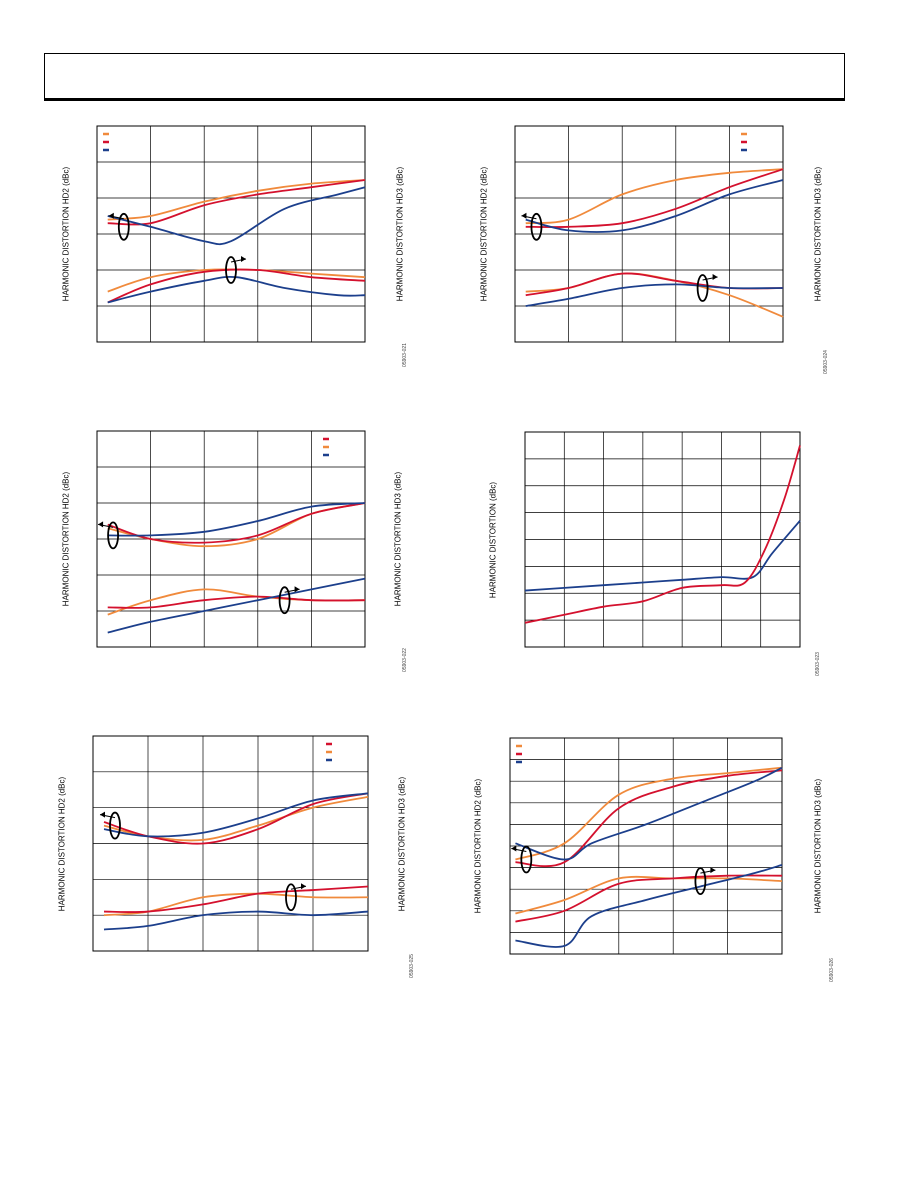 This screenshot has height=1188, width=918. I want to click on y-axis-label-right: HARMONIC DISTORTION HD3 (dBc), so click(818, 846).